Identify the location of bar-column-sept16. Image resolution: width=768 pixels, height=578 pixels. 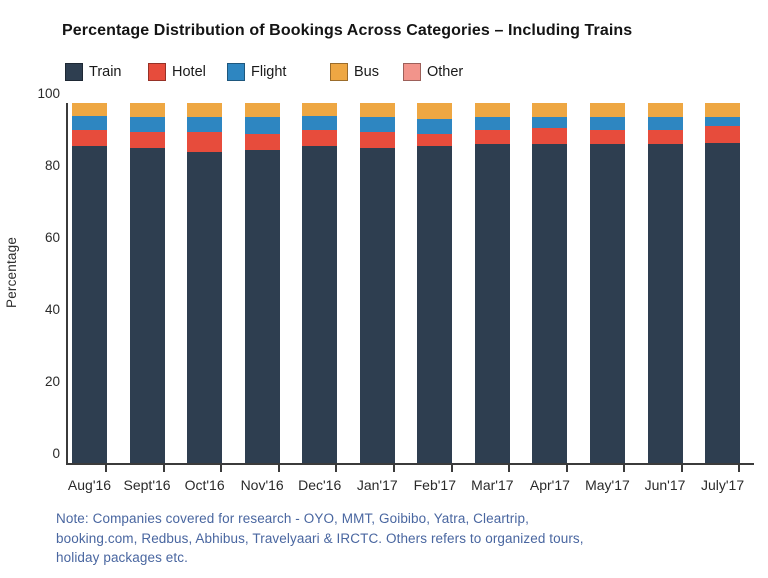
(147, 283).